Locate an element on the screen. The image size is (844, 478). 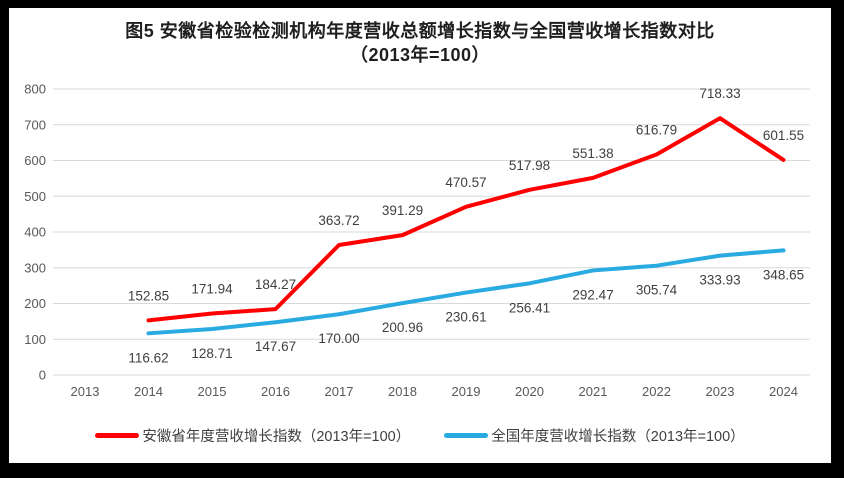
data-label: 517.98 is located at coordinates (529, 165).